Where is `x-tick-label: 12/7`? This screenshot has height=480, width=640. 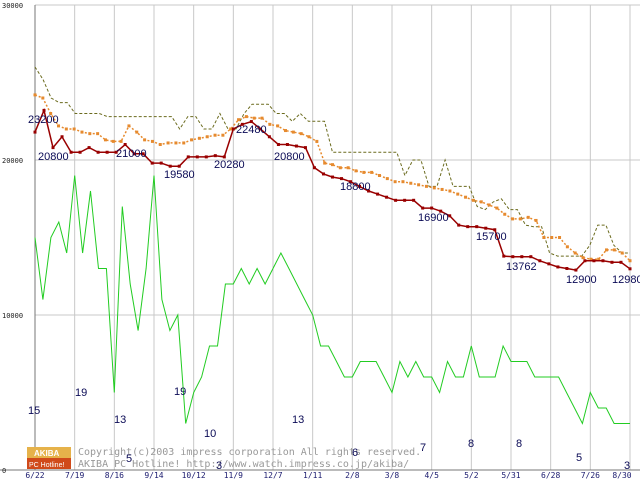
x-tick-label: 12/7 is located at coordinates (272, 475).